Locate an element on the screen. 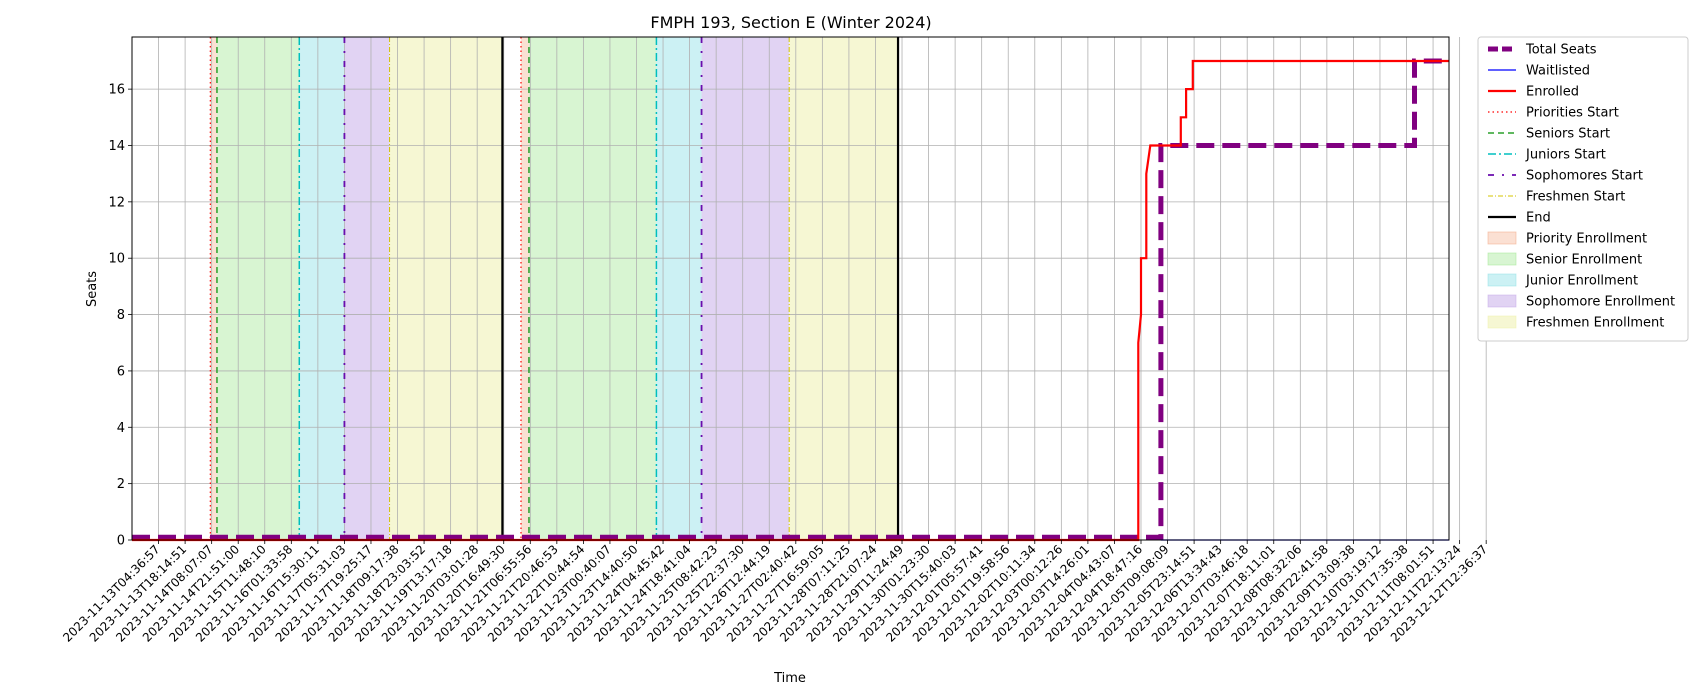 This screenshot has height=700, width=1700. y-tick-label: 8 is located at coordinates (121, 315).